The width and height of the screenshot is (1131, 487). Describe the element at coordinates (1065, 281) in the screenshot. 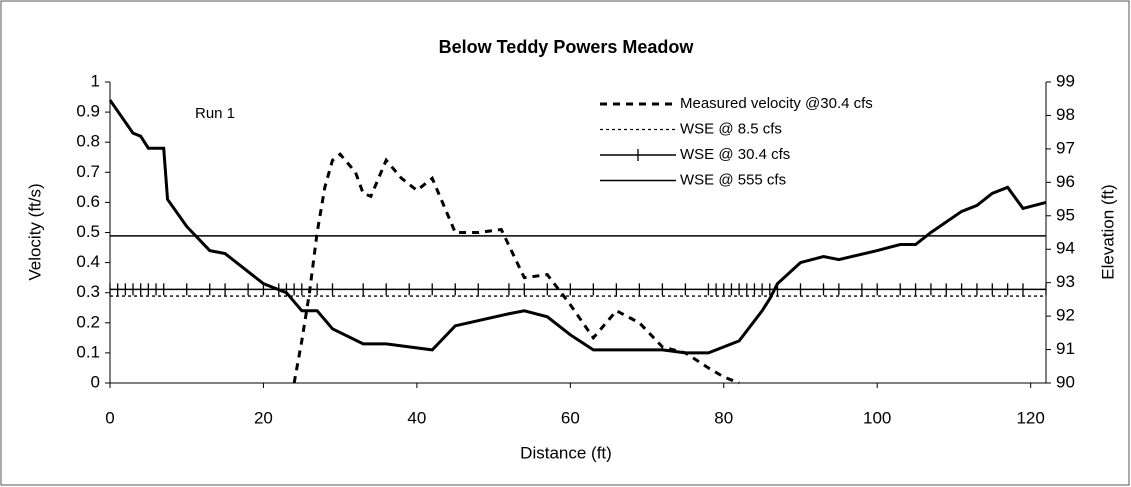

I see `y2-tick-label: 93` at that location.